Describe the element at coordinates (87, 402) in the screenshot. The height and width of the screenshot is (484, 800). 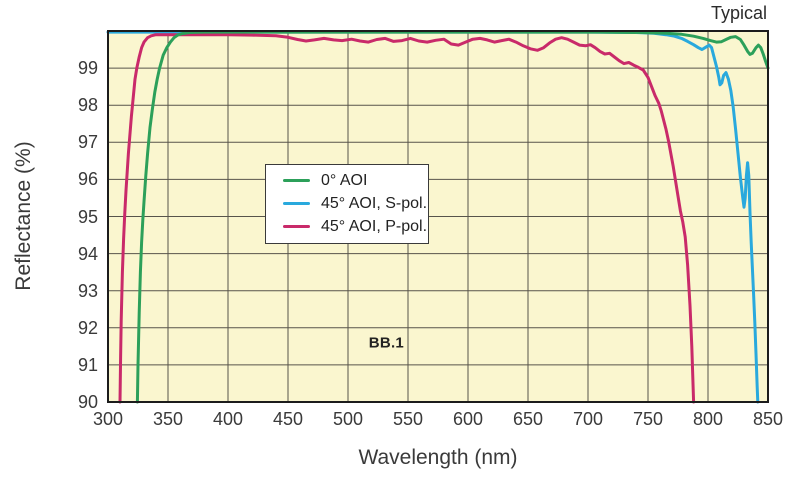
I see `y-tick-label: 90` at that location.